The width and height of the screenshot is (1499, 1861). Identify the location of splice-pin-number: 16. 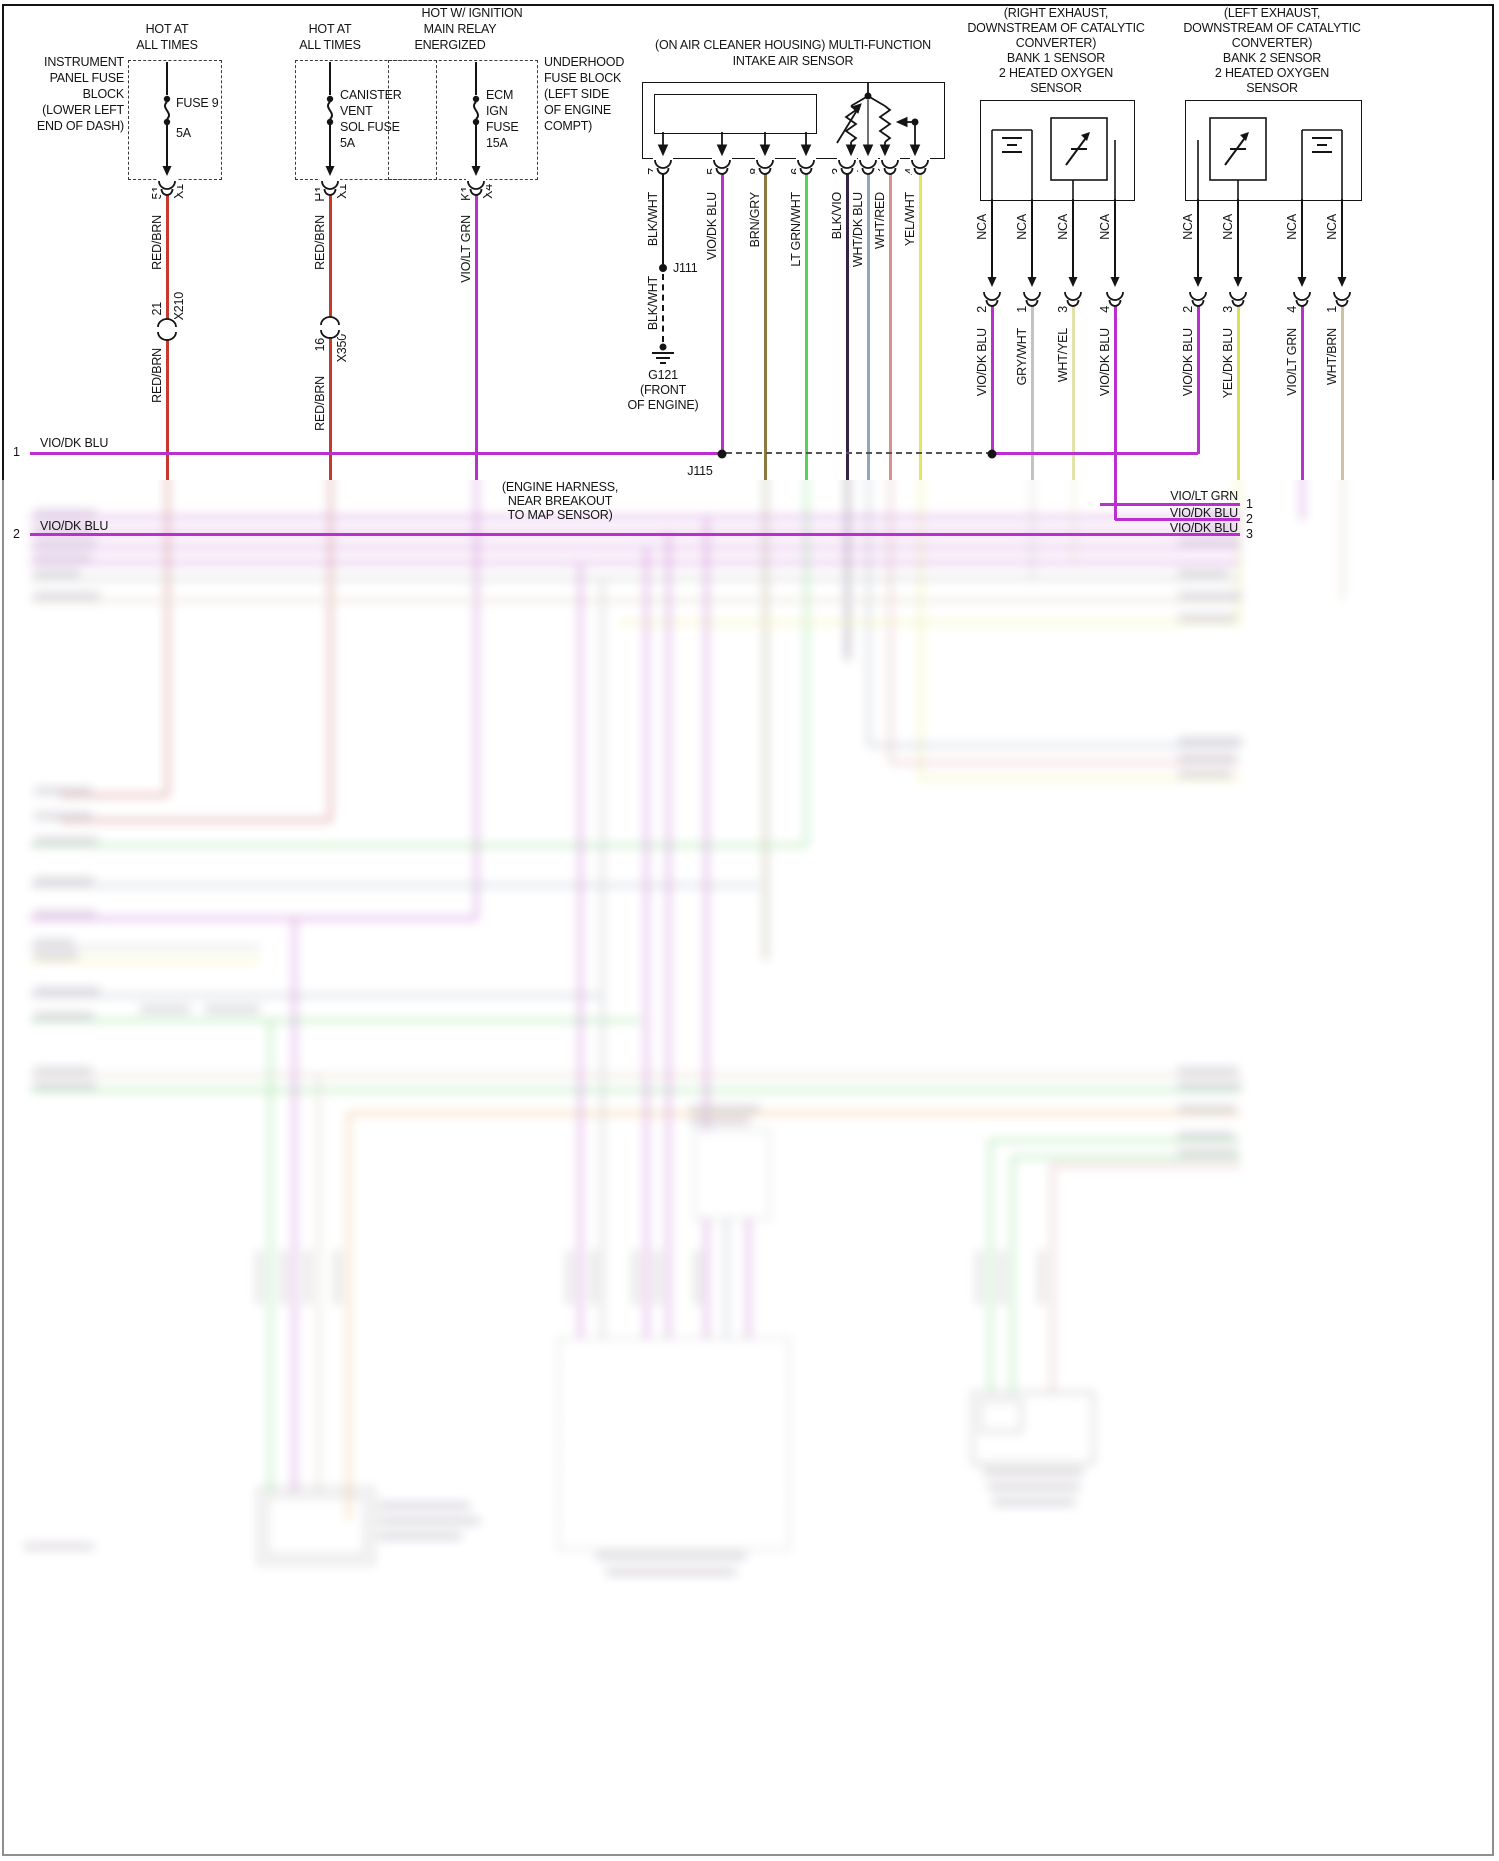
(320, 345).